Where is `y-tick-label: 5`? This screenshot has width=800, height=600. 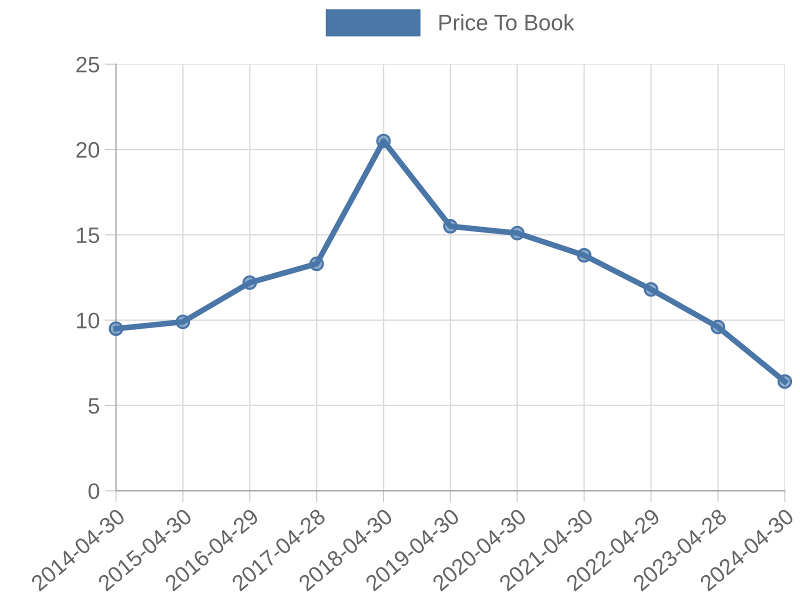 y-tick-label: 5 is located at coordinates (94, 406).